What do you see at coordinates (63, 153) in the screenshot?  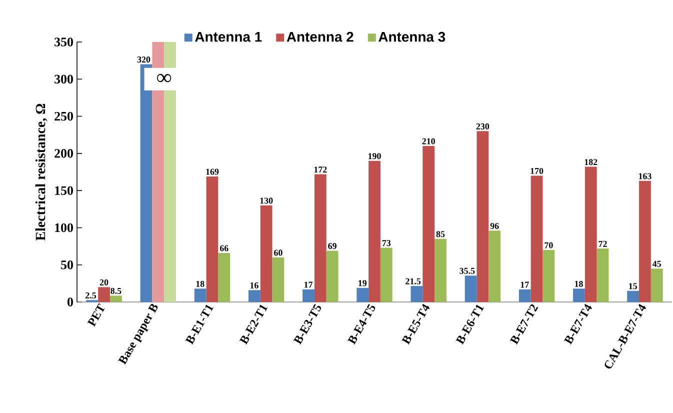 I see `y-tick-label: 200` at bounding box center [63, 153].